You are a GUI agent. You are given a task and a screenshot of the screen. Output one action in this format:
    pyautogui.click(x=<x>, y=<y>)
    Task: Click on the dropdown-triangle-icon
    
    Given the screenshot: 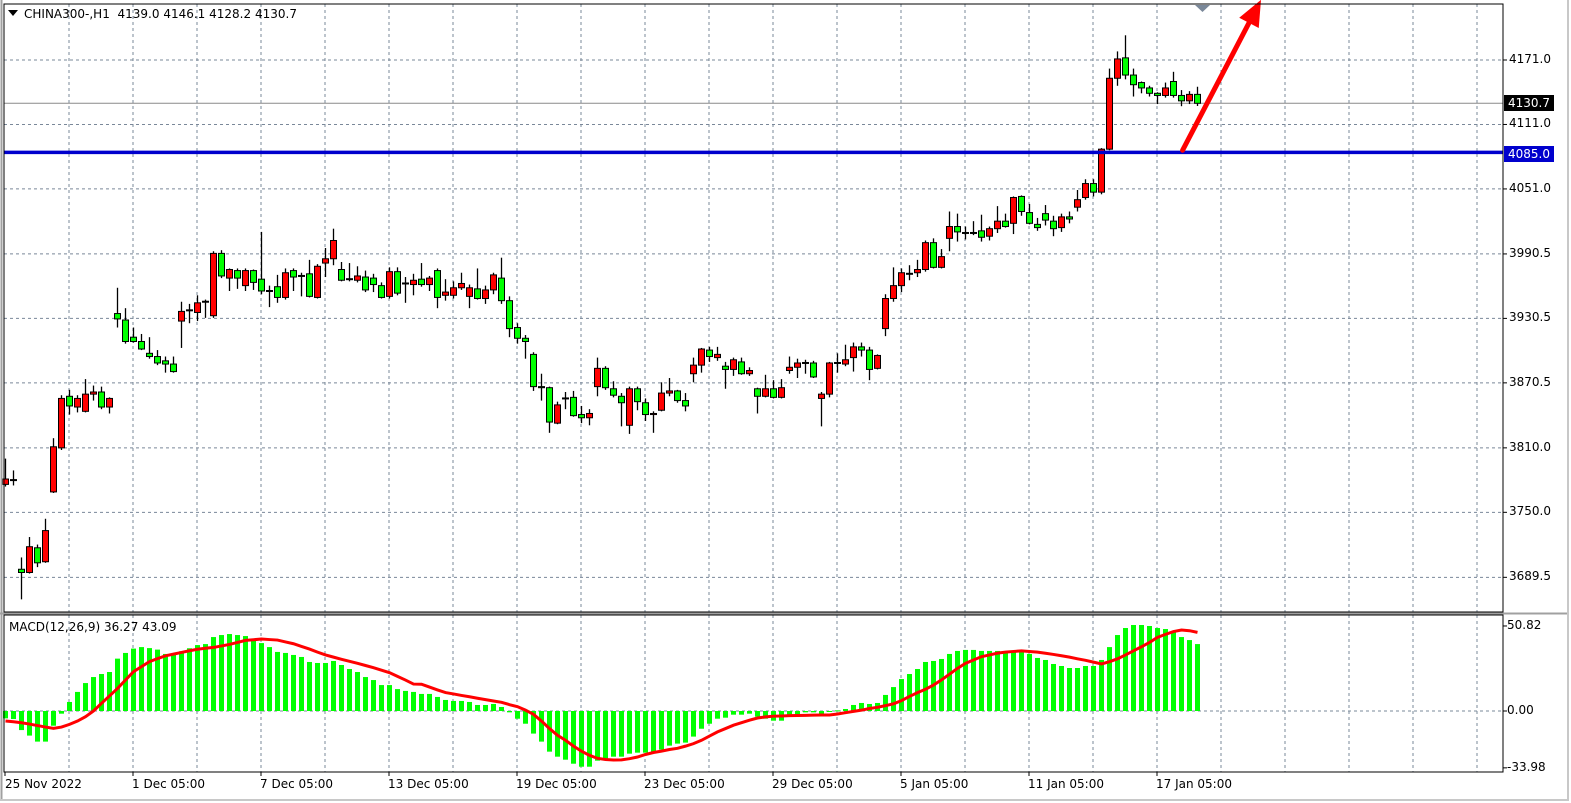 What is the action you would take?
    pyautogui.click(x=13, y=13)
    